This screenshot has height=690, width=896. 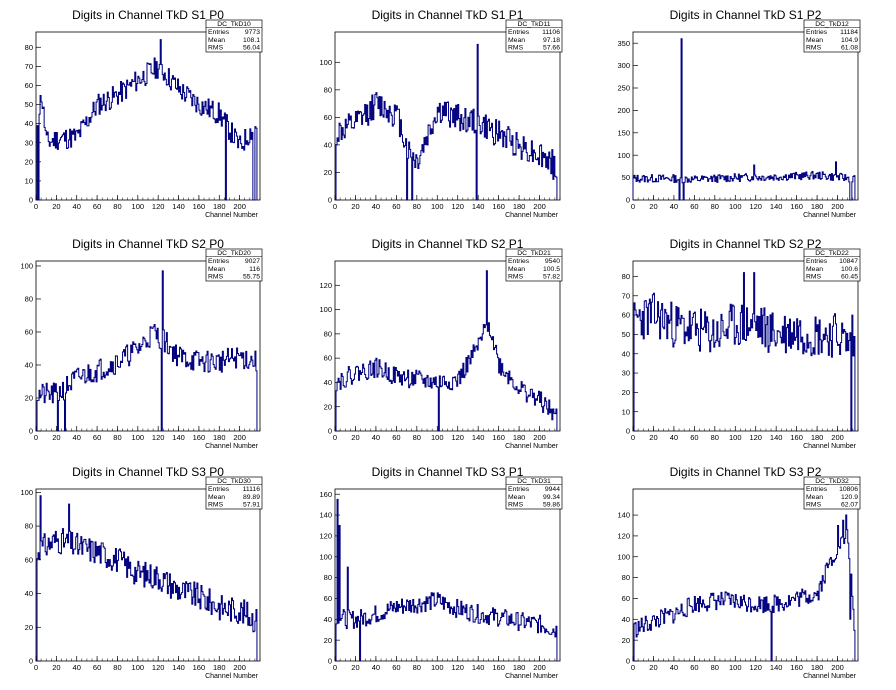 What do you see at coordinates (623, 88) in the screenshot?
I see `y-tick-label: 250` at bounding box center [623, 88].